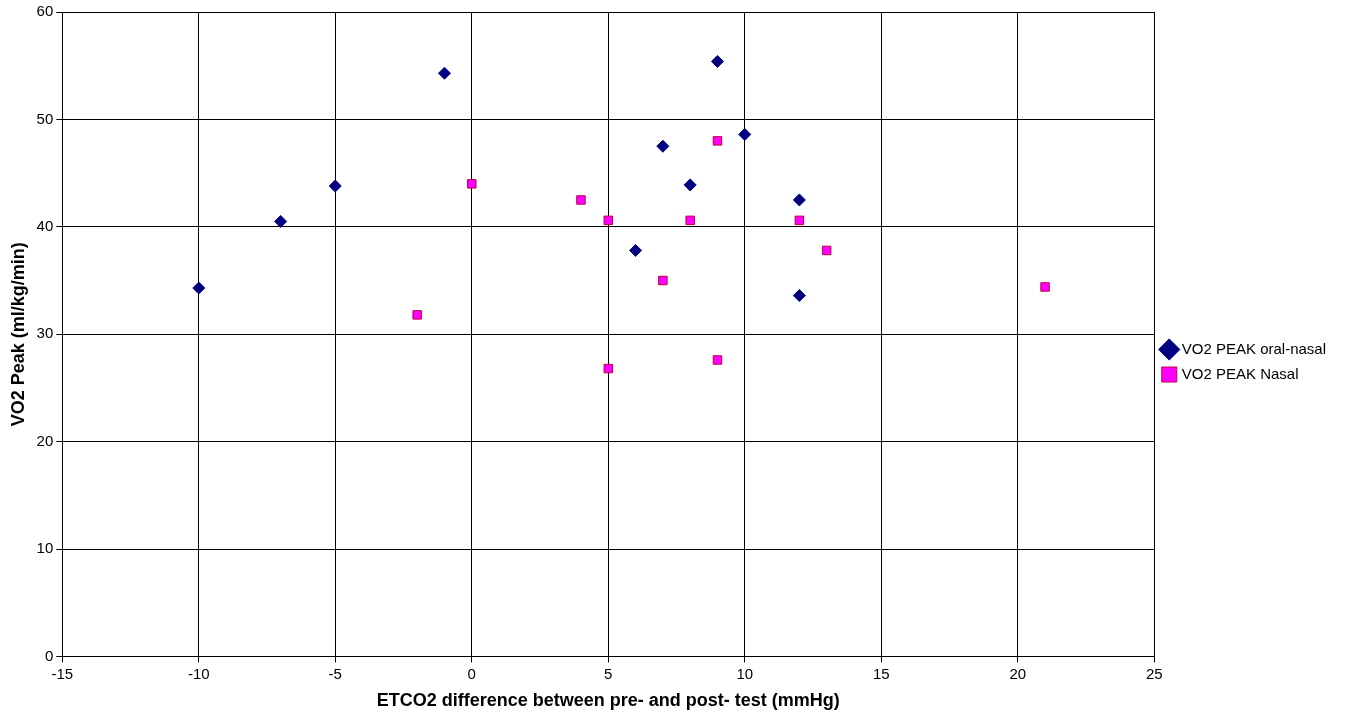 The image size is (1356, 720). I want to click on legend-label: VO2 PEAK oral-nasal, so click(1254, 348).